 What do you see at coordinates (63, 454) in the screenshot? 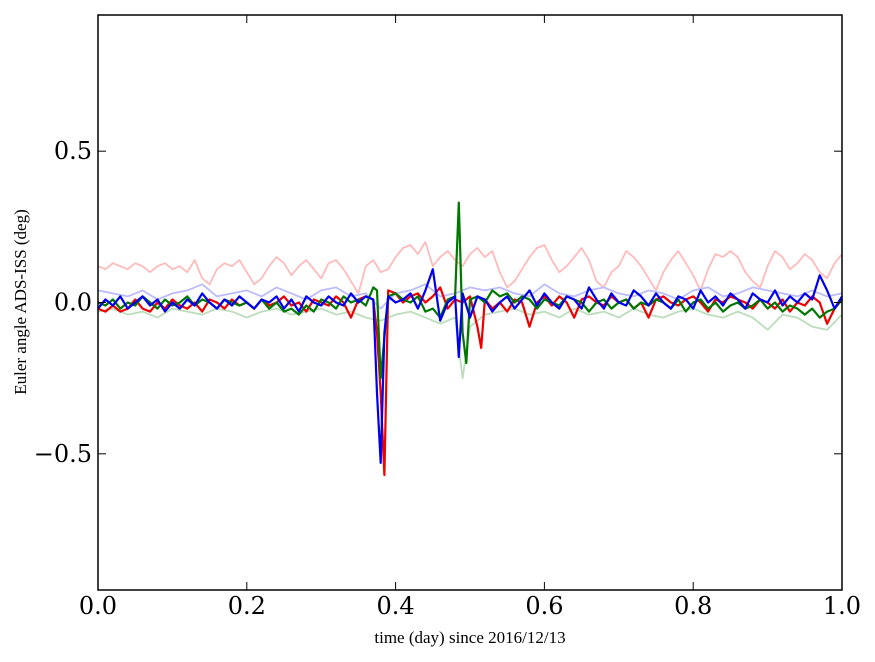
I see `y-tick-label: −0.5` at bounding box center [63, 454].